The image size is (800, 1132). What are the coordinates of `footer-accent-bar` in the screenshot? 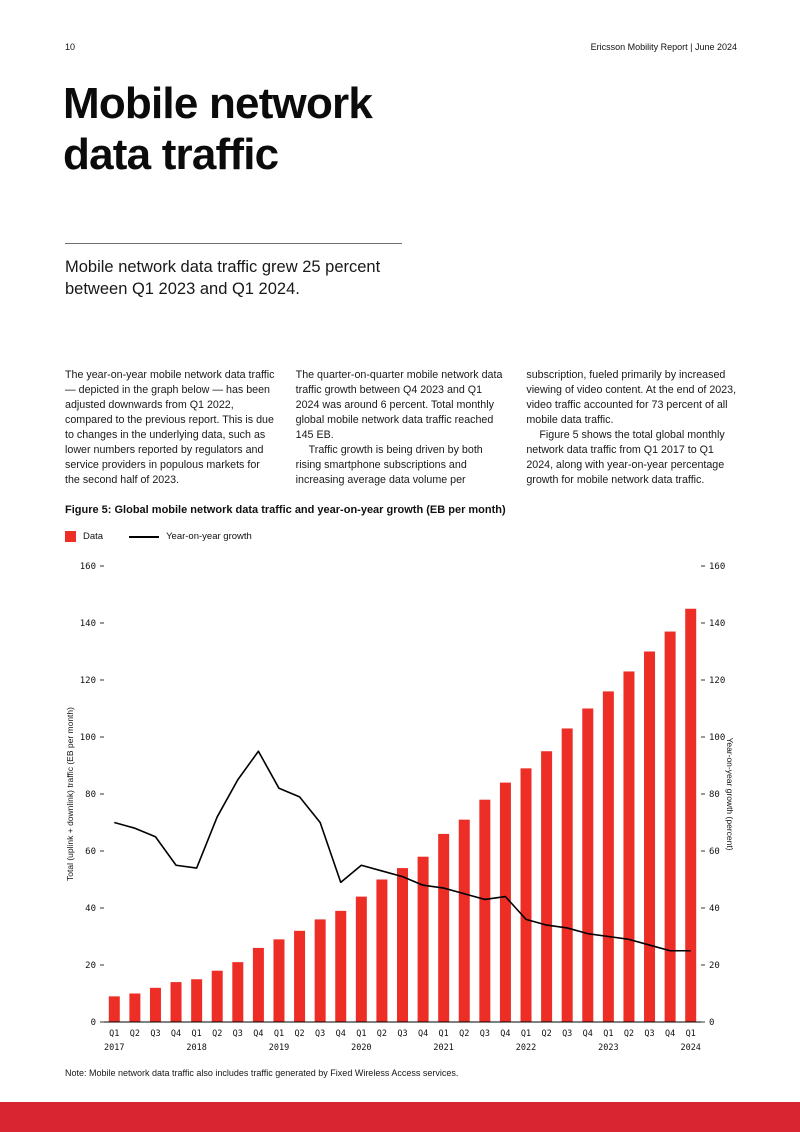 It's located at (400, 1117).